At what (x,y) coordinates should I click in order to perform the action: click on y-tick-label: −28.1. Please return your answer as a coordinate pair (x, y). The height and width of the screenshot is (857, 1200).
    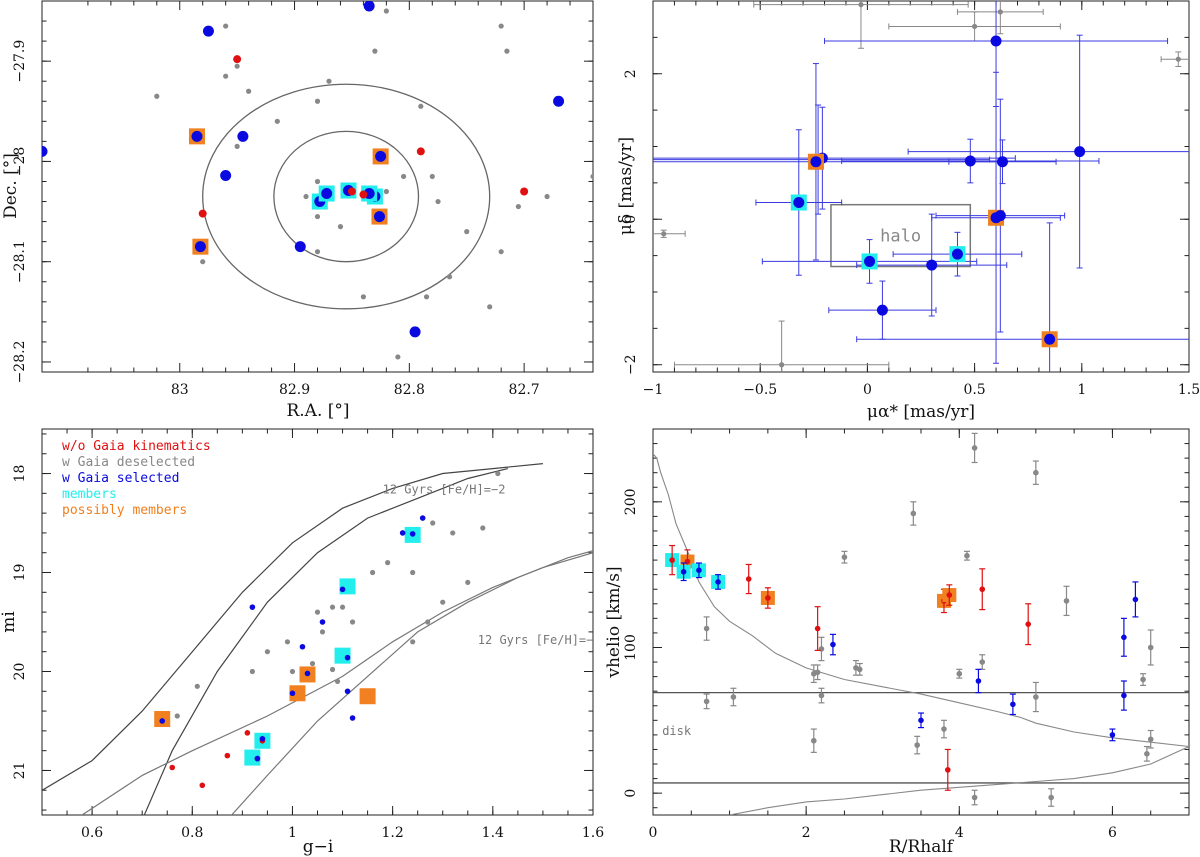
    Looking at the image, I should click on (20, 261).